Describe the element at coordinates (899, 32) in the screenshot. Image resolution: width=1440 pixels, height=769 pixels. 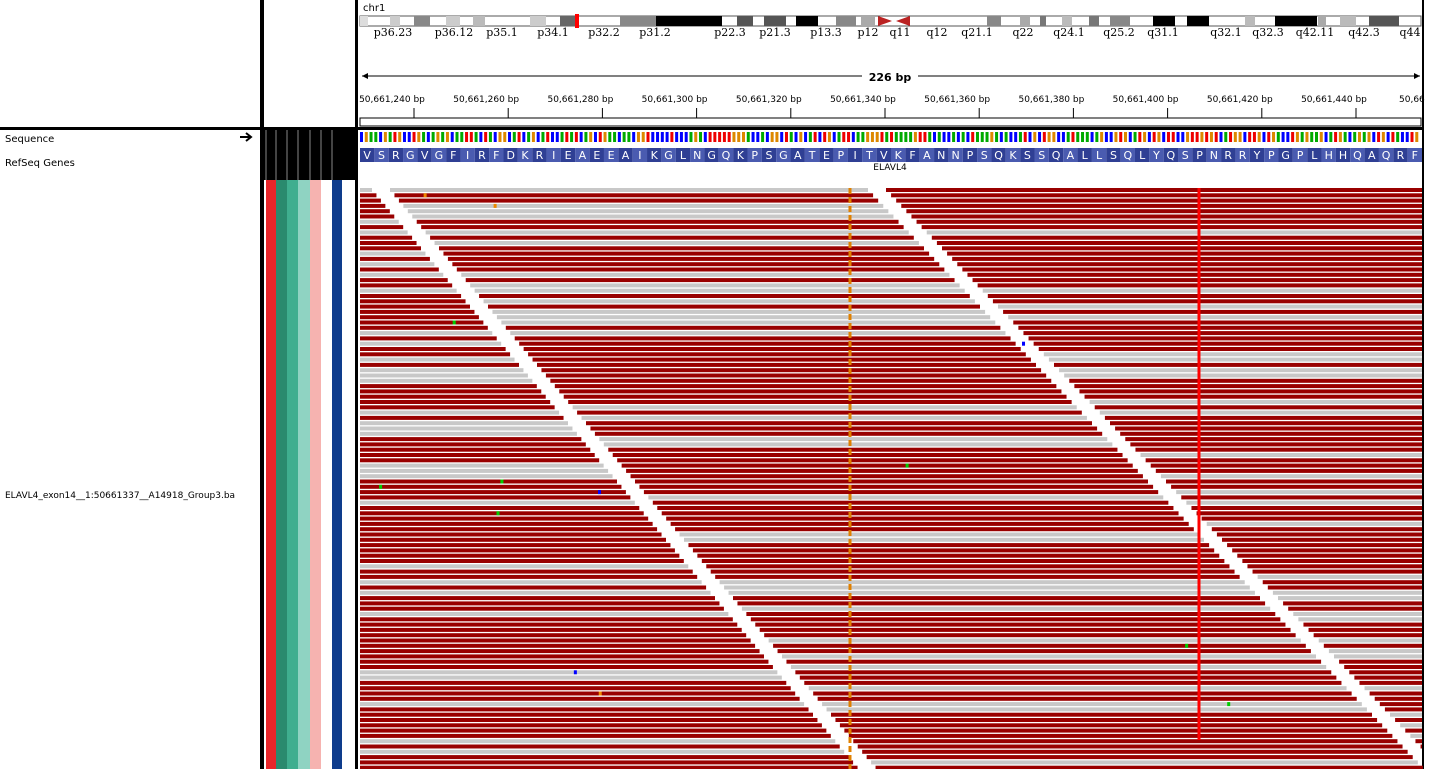
I see `cytoband-label: q11` at that location.